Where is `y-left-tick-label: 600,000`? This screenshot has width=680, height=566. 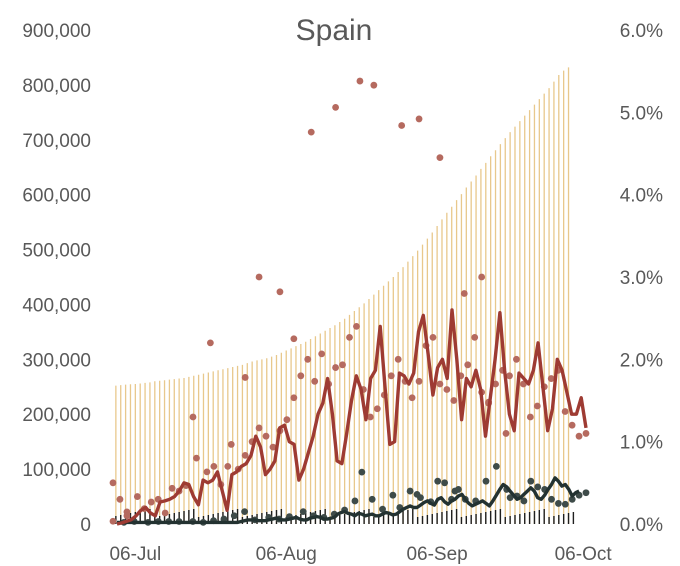
y-left-tick-label: 600,000 is located at coordinates (56, 196).